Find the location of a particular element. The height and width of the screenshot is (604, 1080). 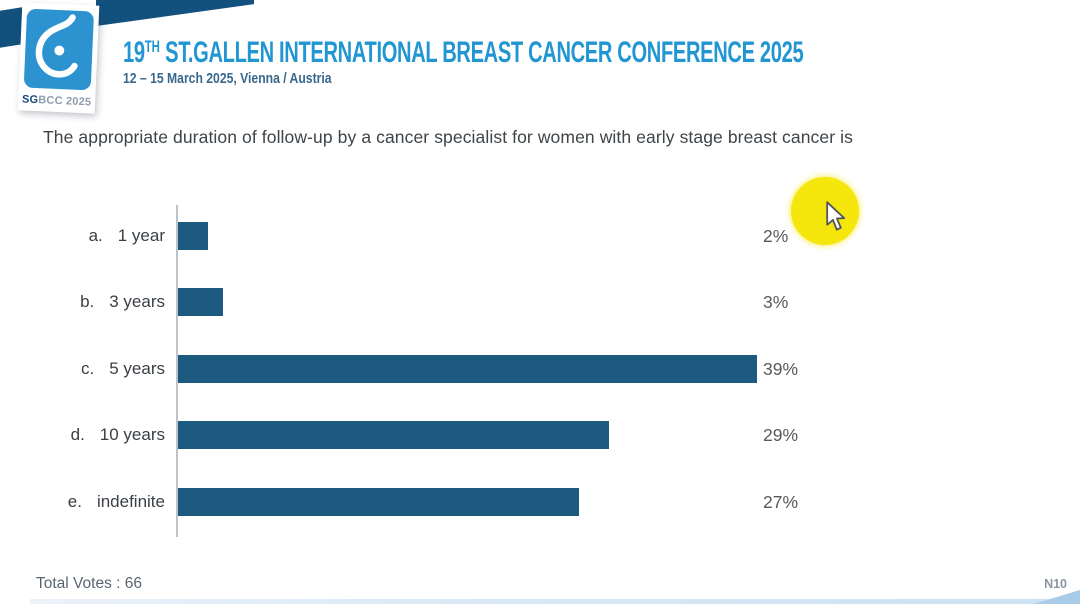

option-letter: c. is located at coordinates (88, 368).